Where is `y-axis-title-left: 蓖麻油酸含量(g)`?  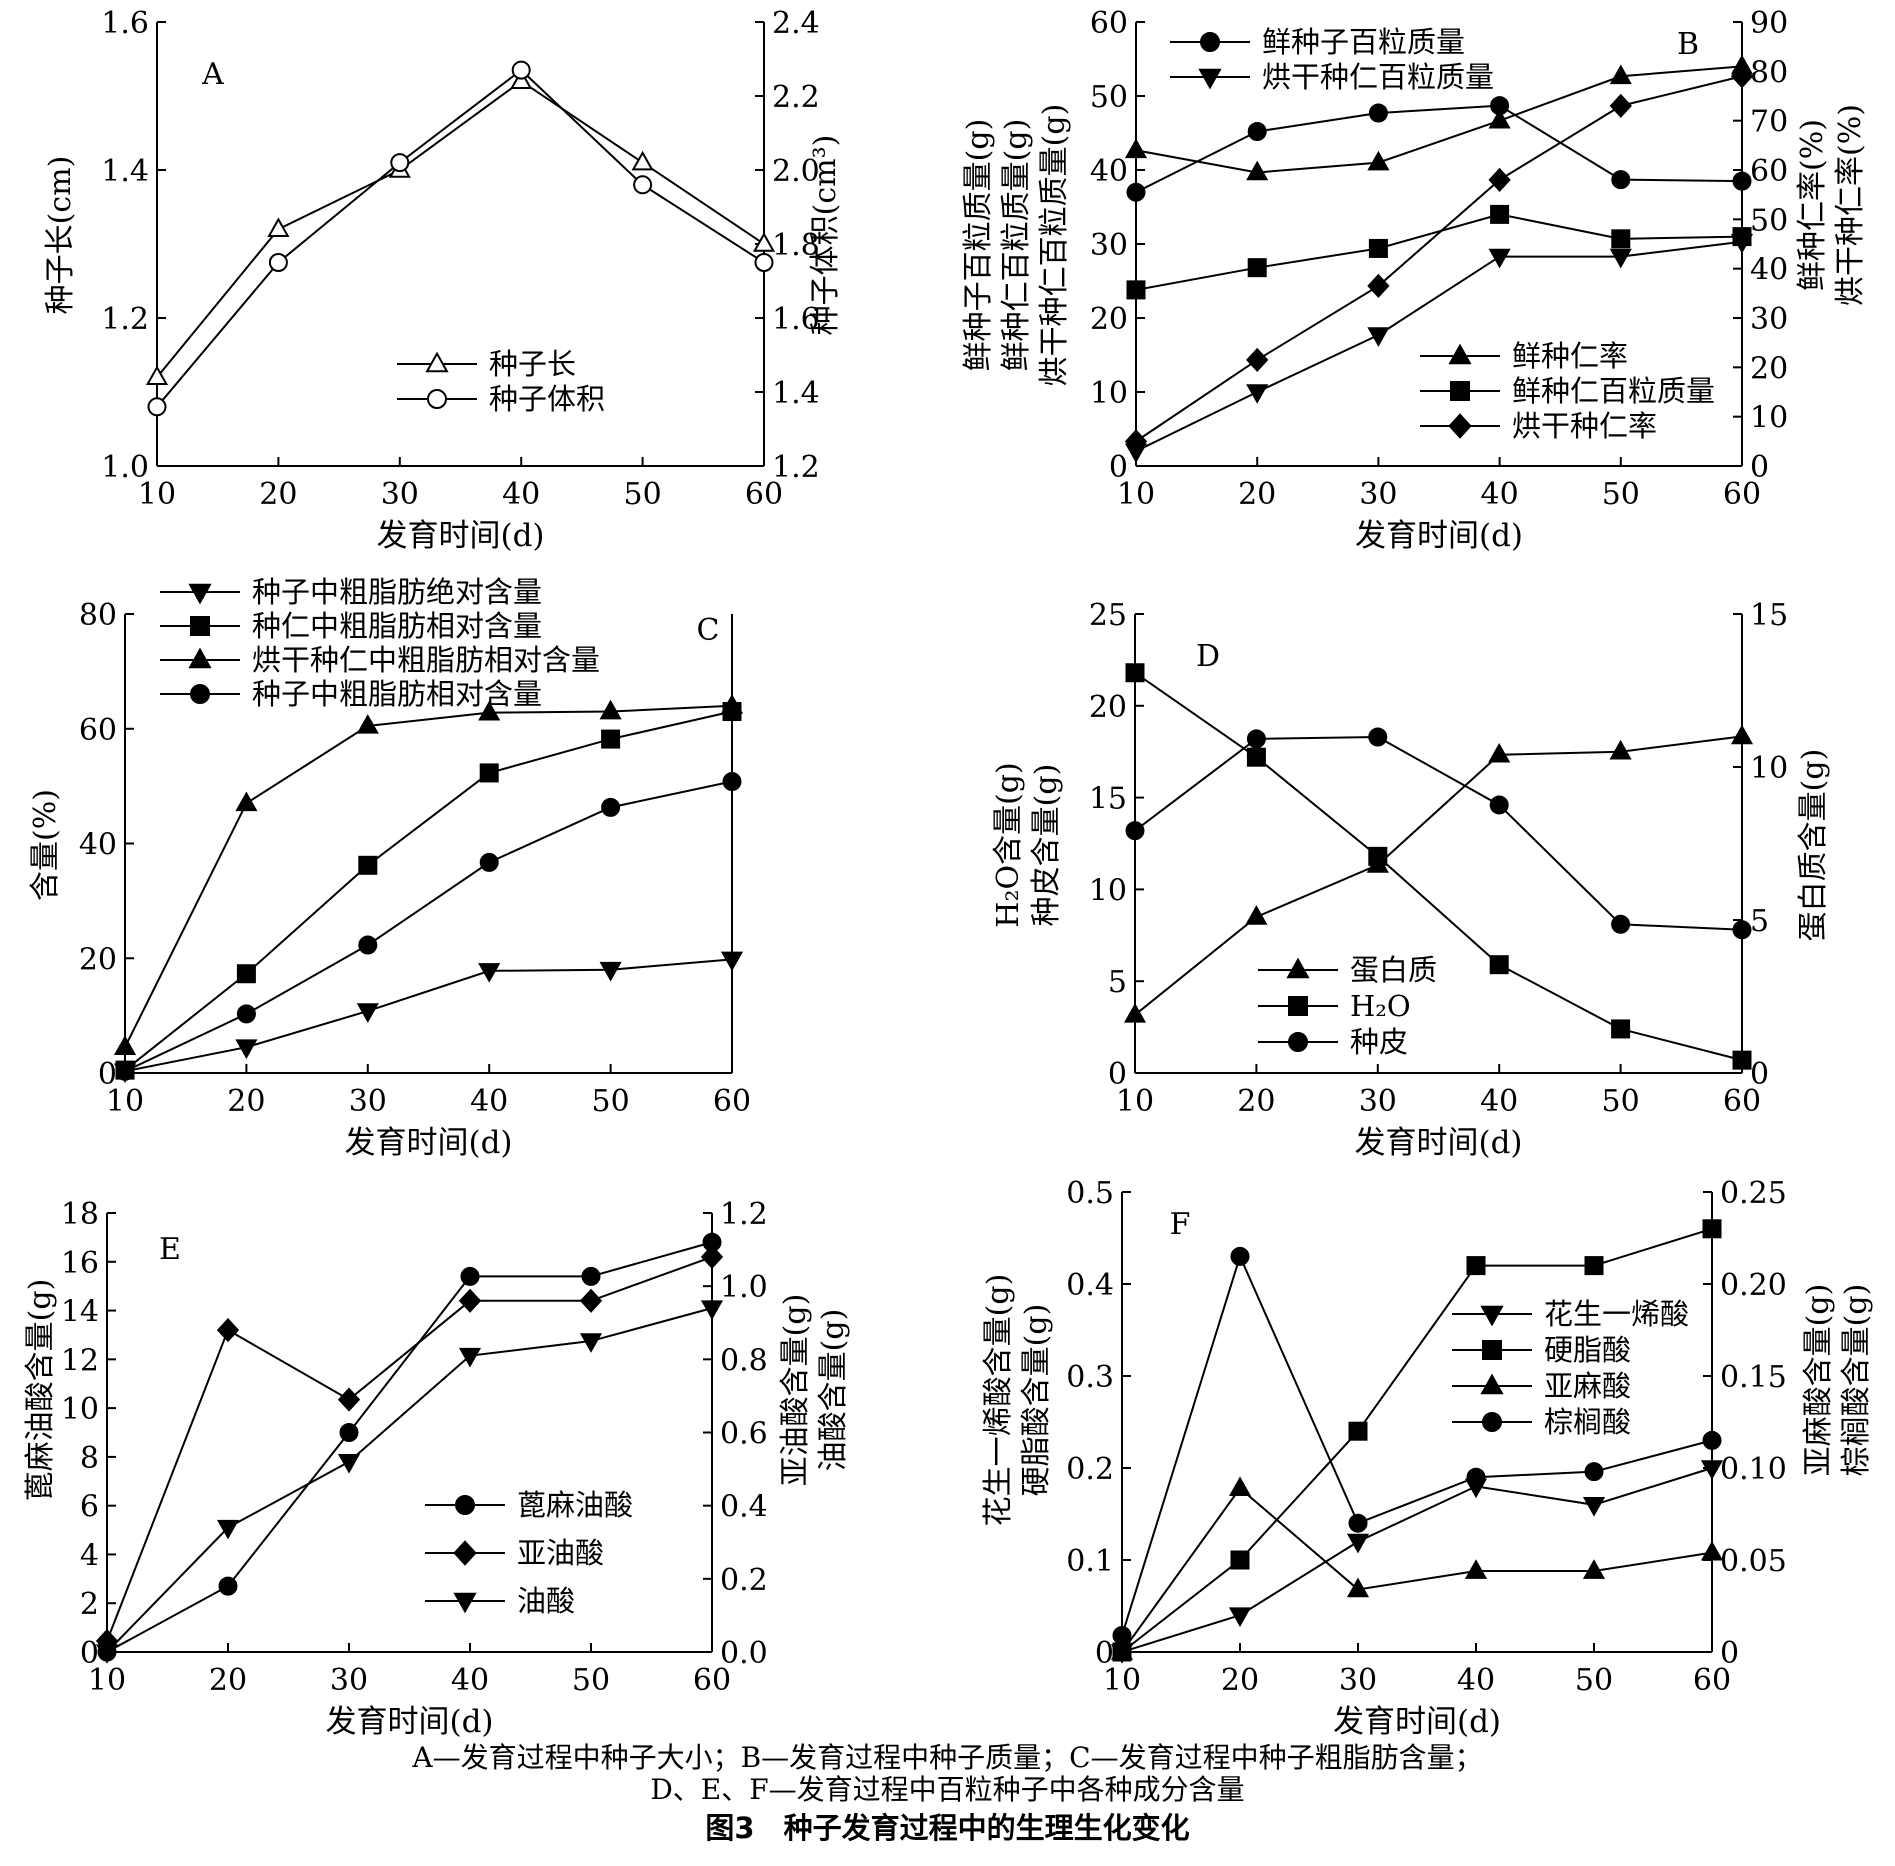 y-axis-title-left: 蓖麻油酸含量(g) is located at coordinates (40, 1390).